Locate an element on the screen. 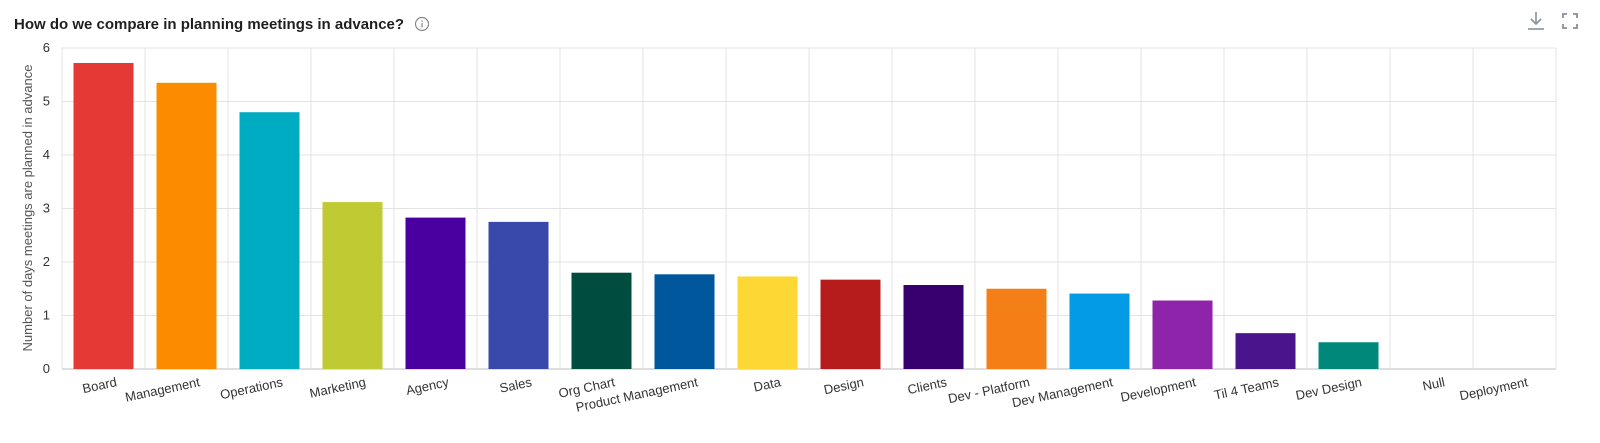 This screenshot has width=1600, height=443. y-tick-label: 6 is located at coordinates (46, 47).